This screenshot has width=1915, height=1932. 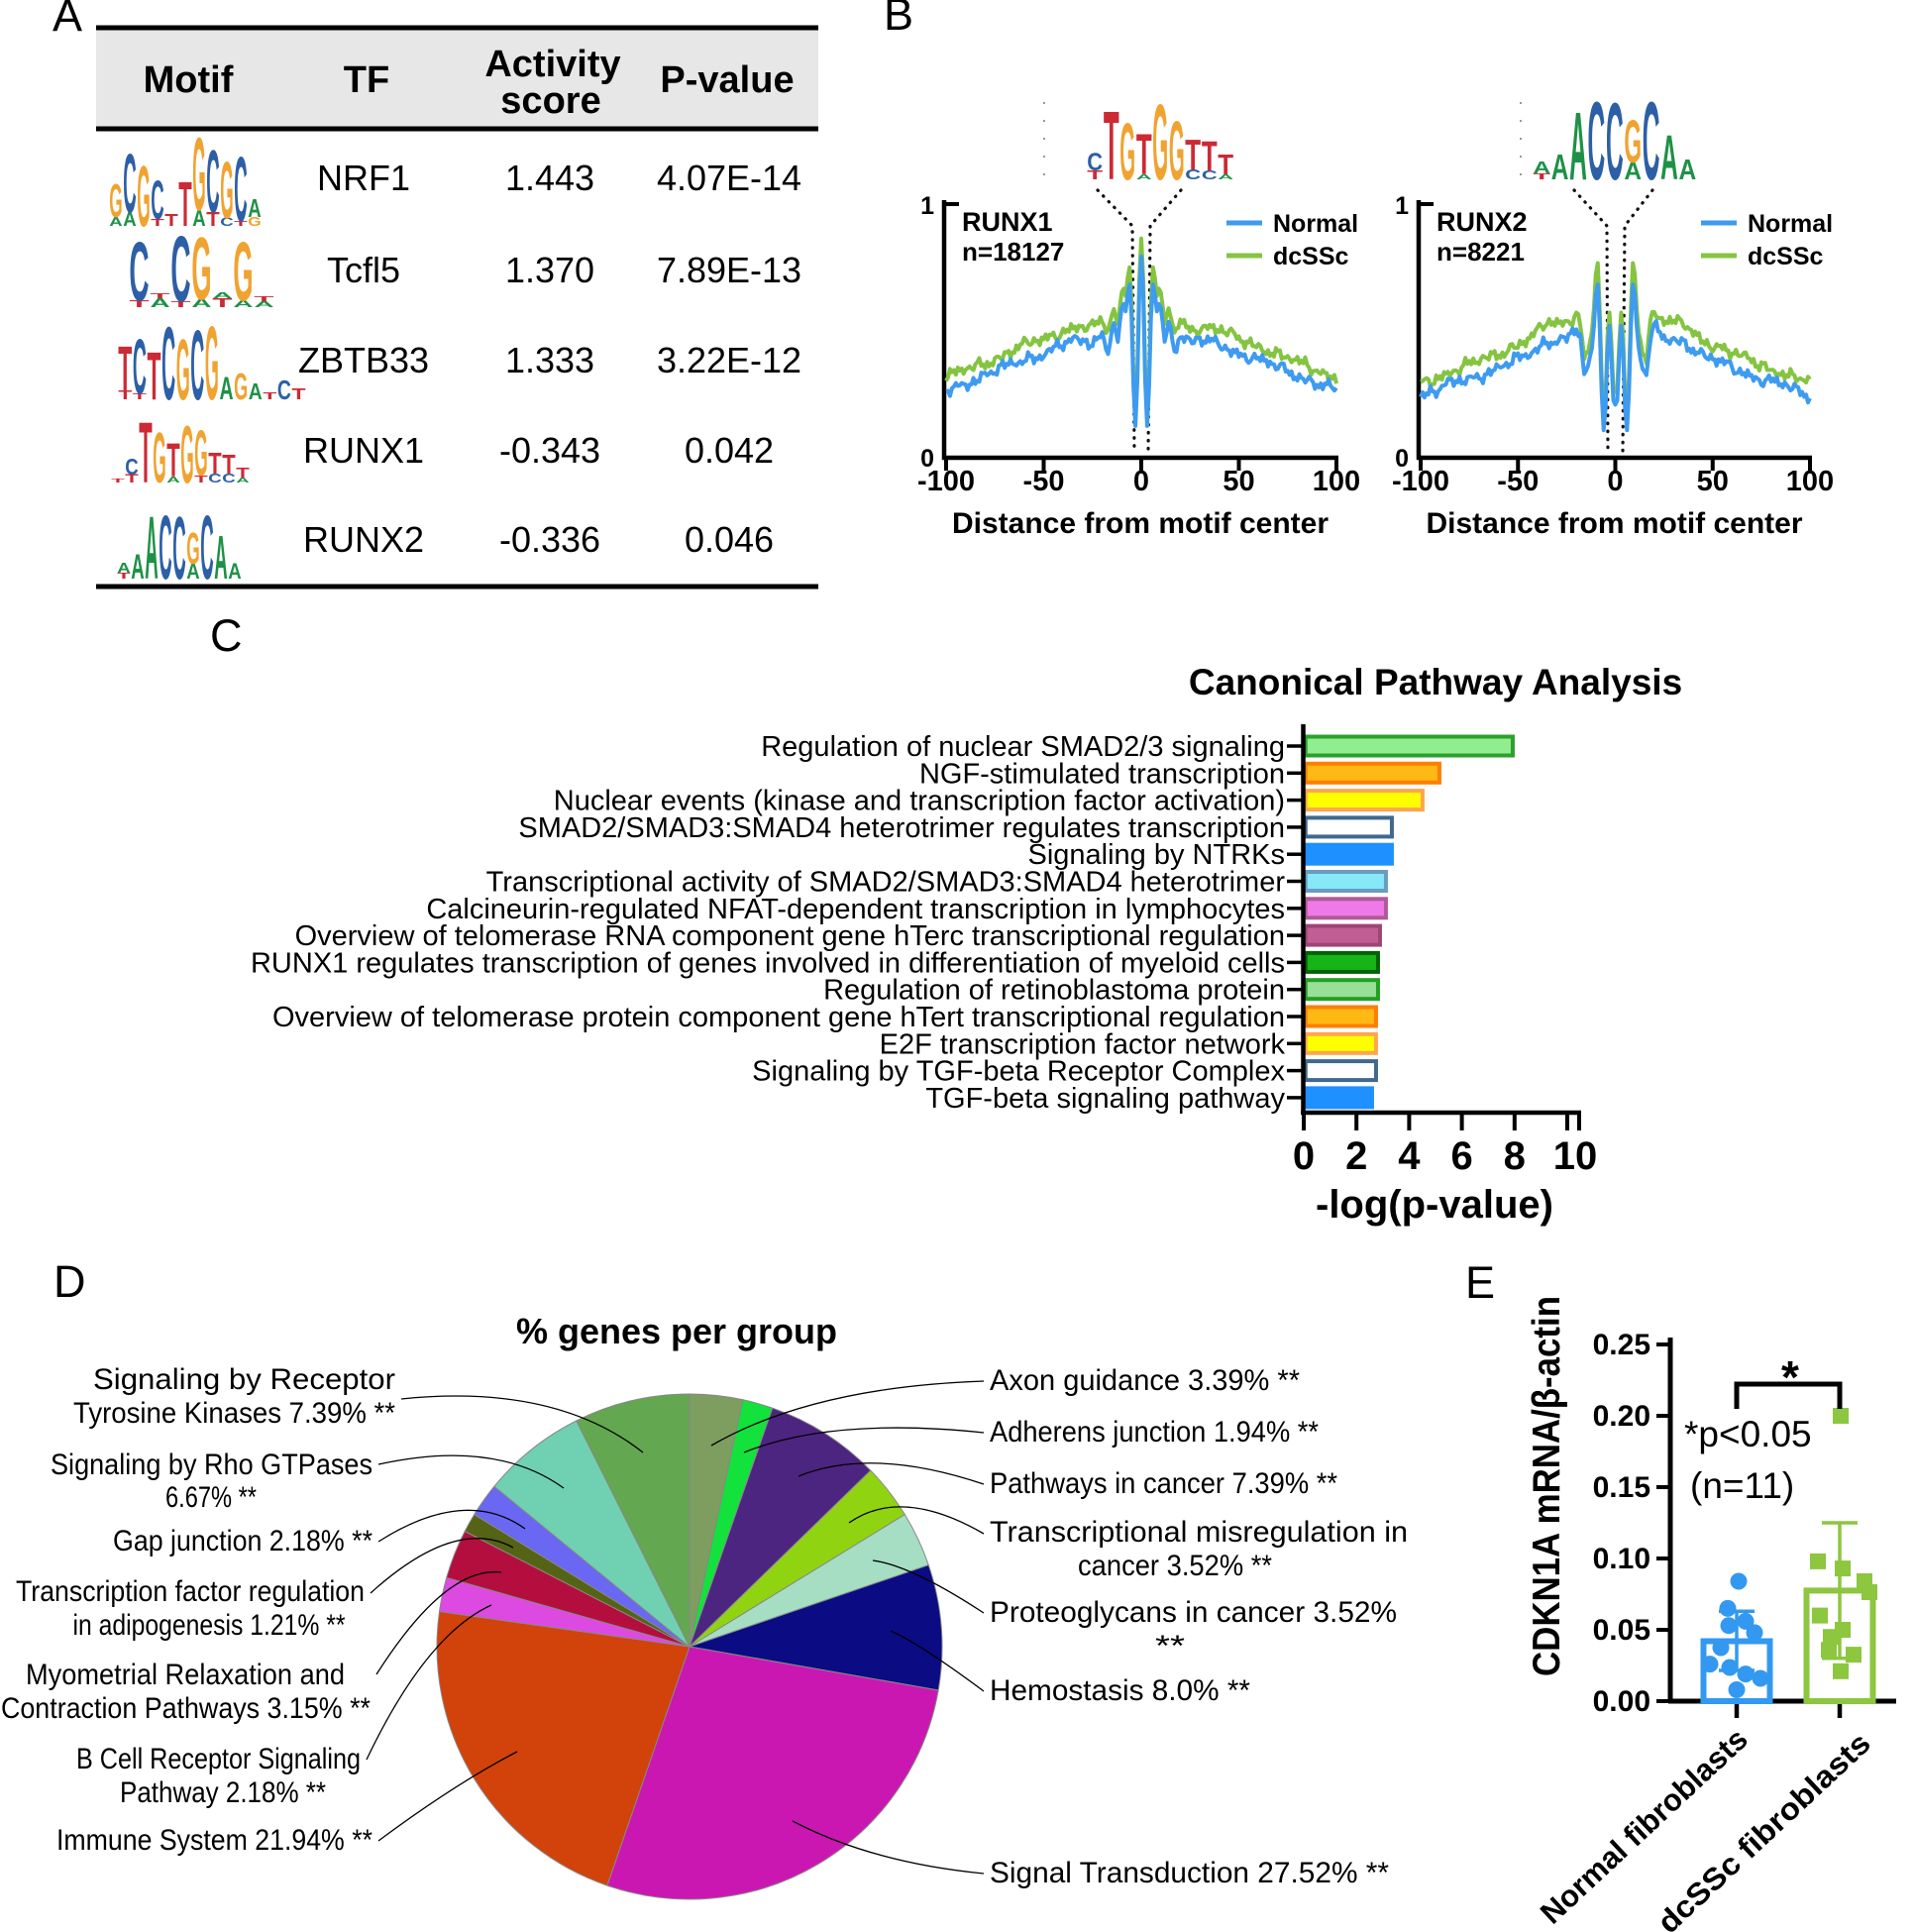 I want to click on svg-text: Immune System 21.94% **, so click(x=214, y=1840).